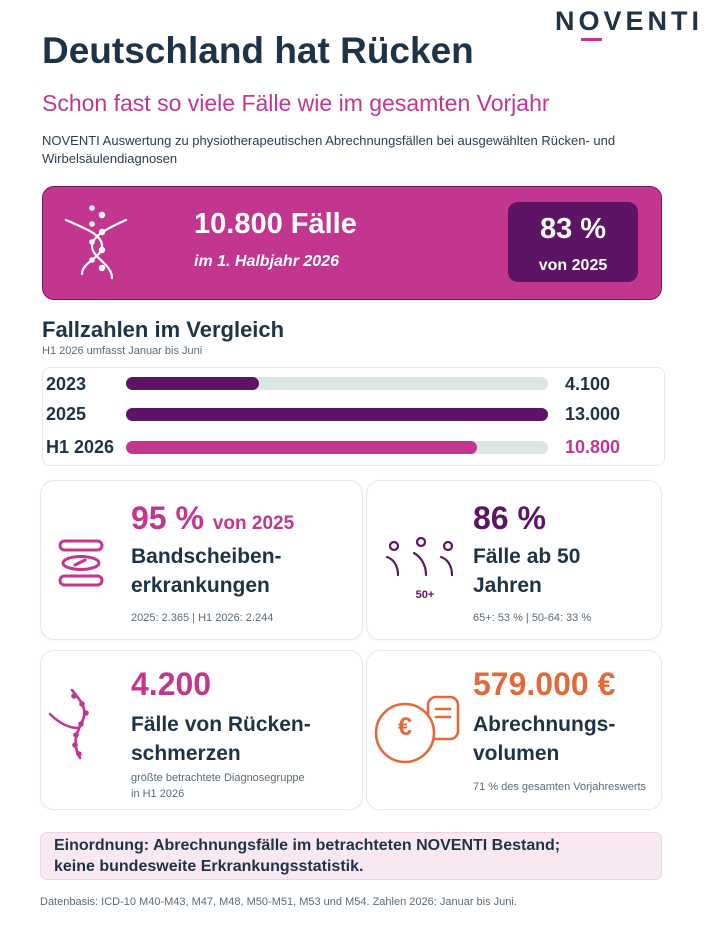  What do you see at coordinates (221, 724) in the screenshot?
I see `card-backpain-heading-line1: Fälle von Rücken-` at bounding box center [221, 724].